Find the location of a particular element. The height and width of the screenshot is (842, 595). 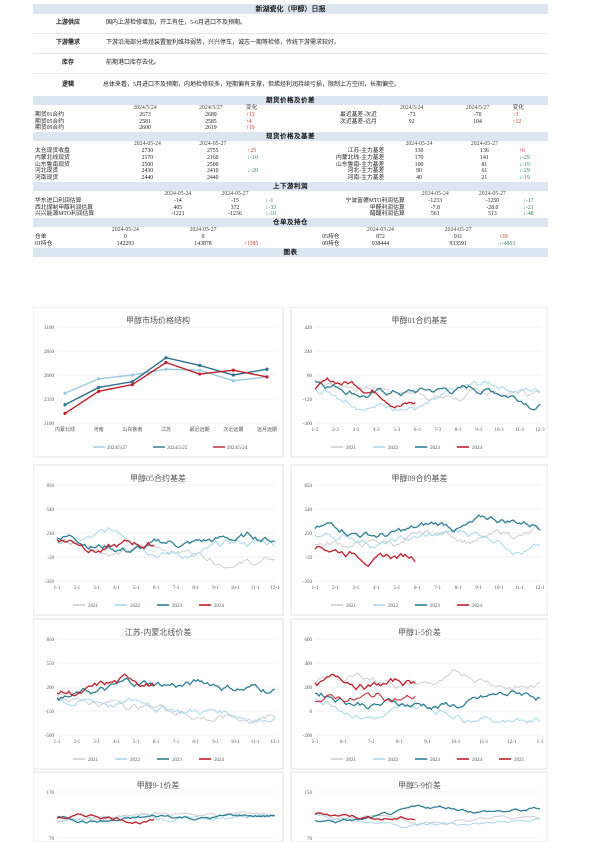

x-tick-label: 8-3 is located at coordinates (458, 430).